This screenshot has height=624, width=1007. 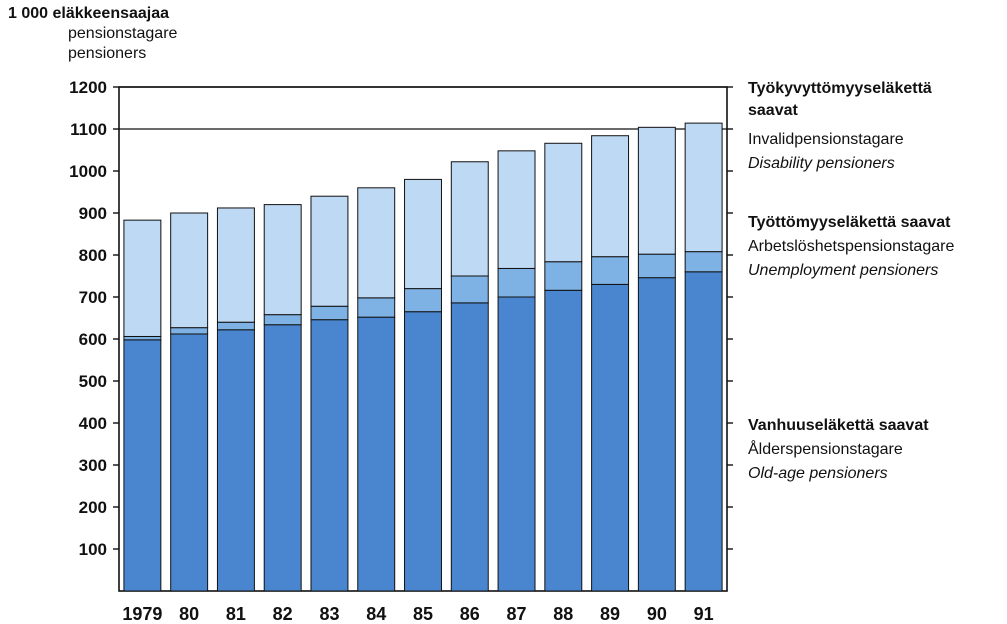 What do you see at coordinates (88, 87) in the screenshot?
I see `y-tick-label: 1200` at bounding box center [88, 87].